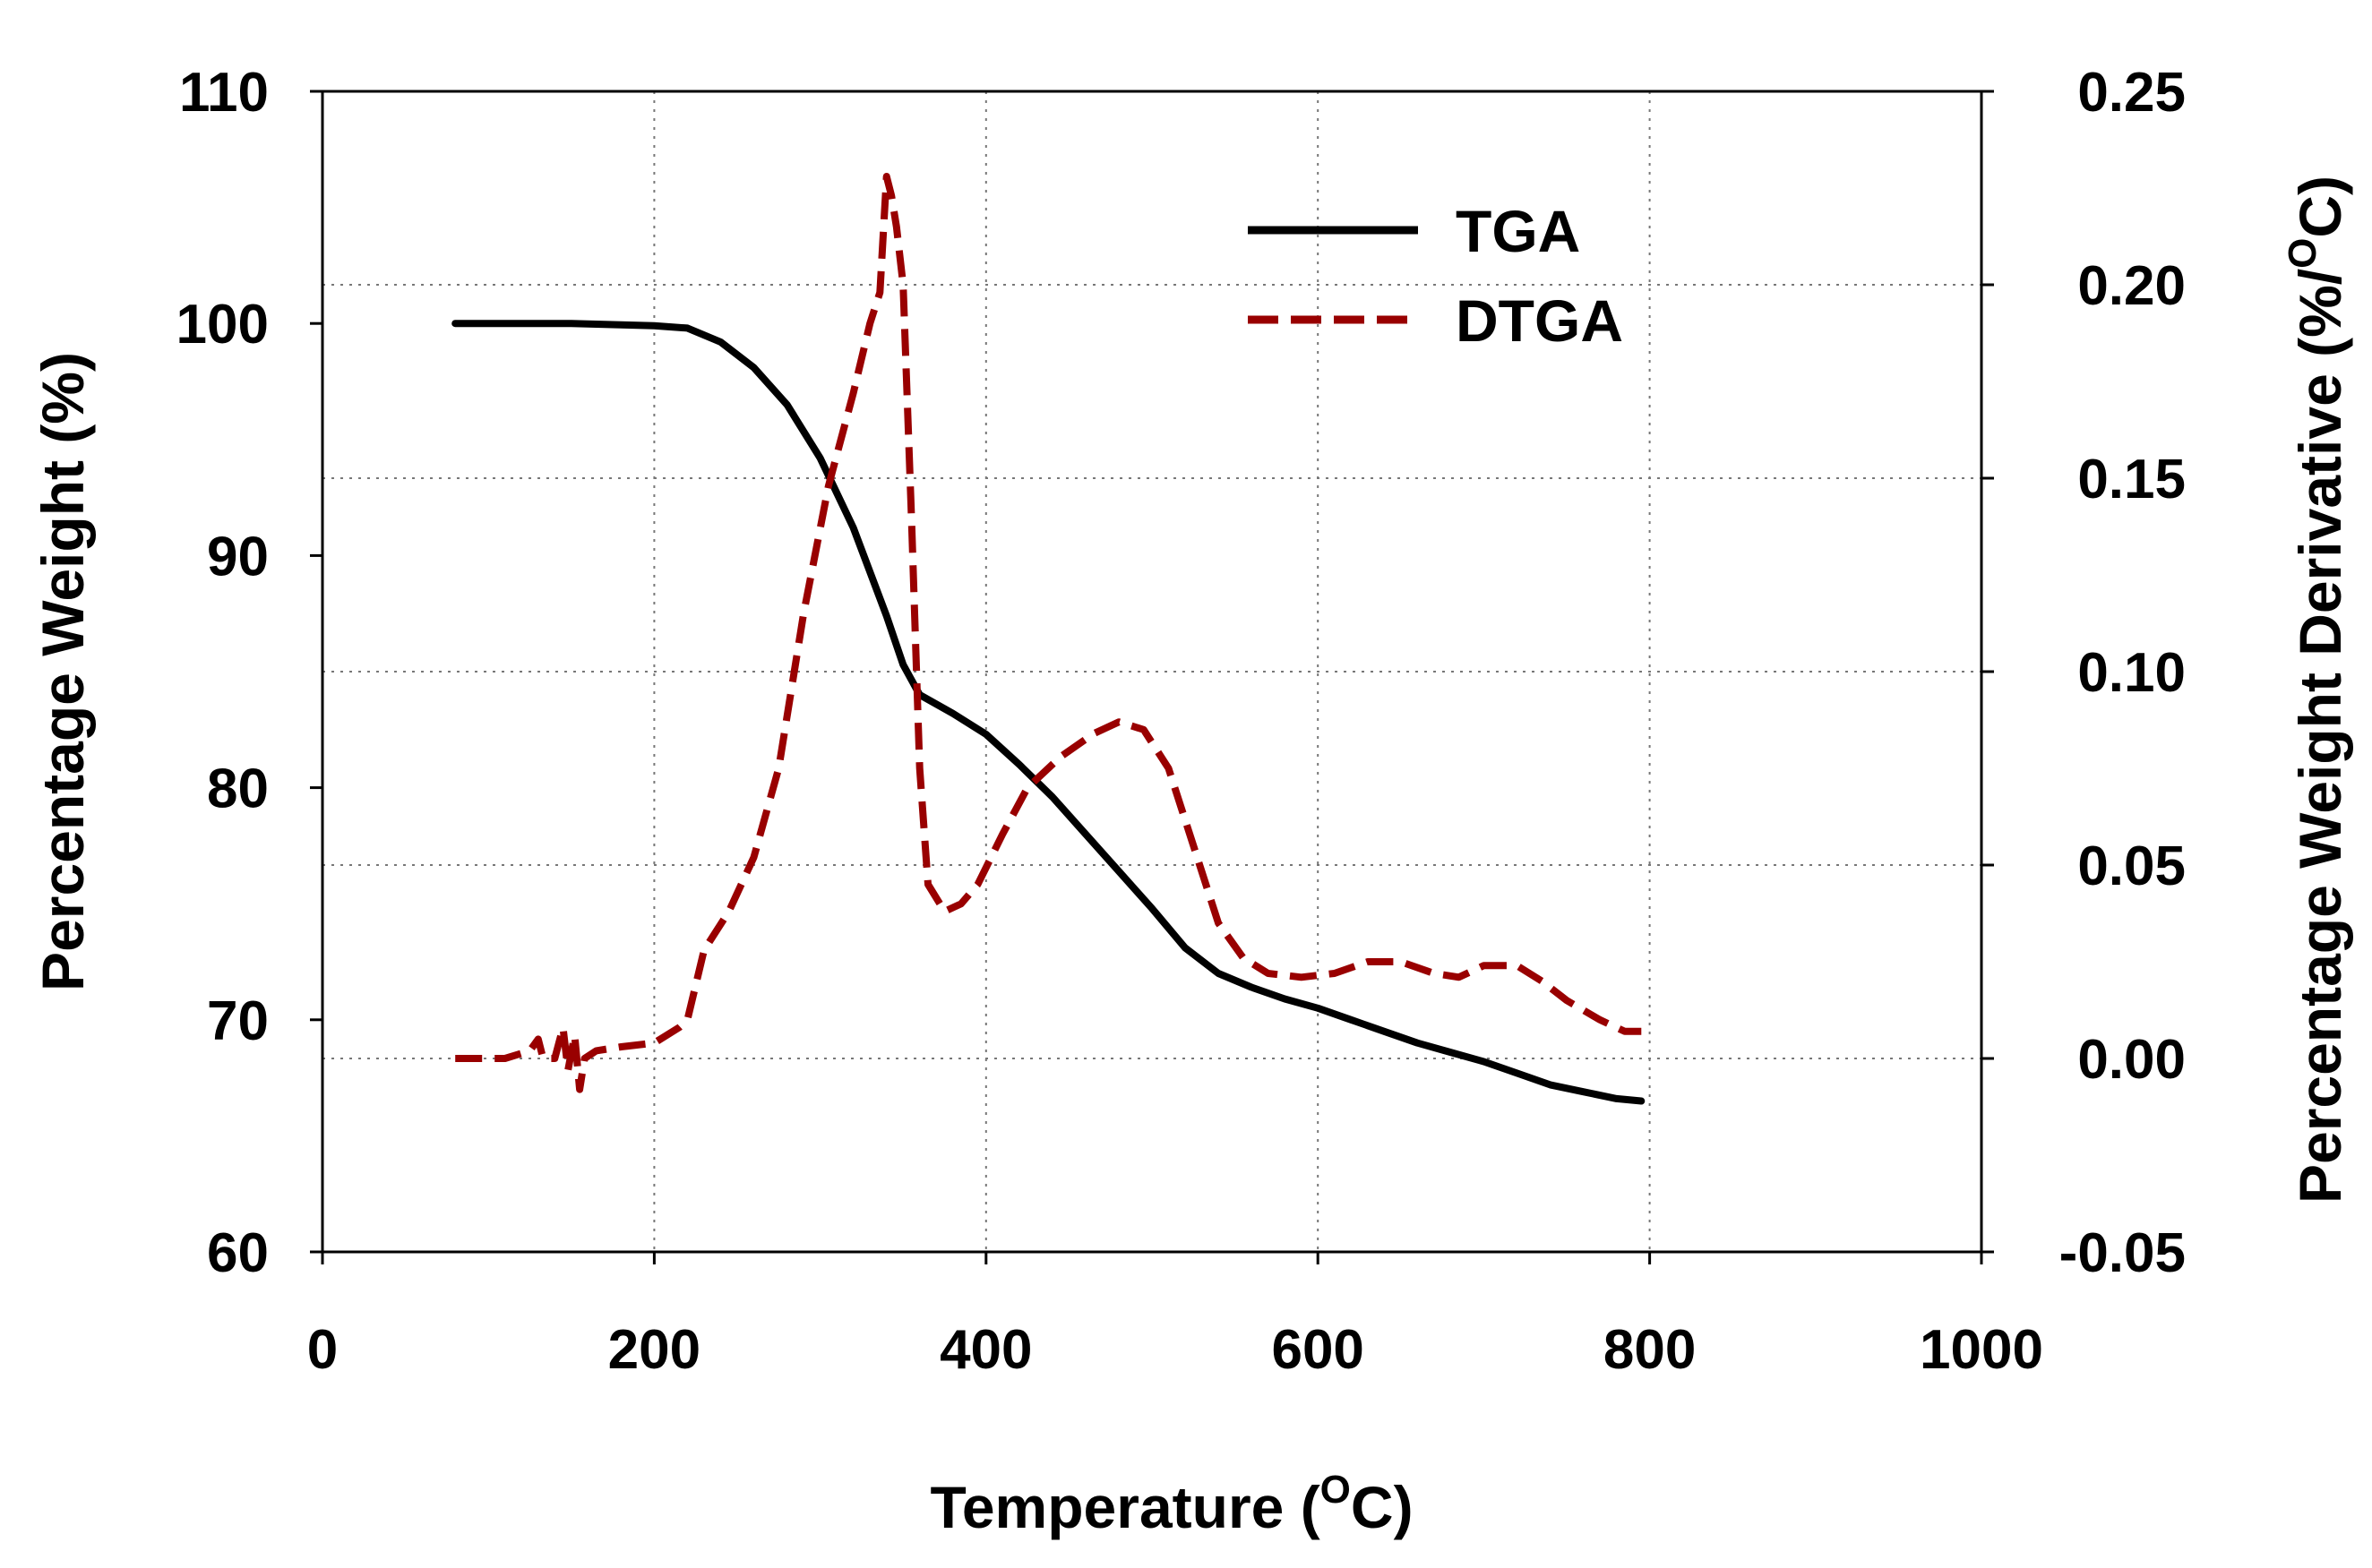 The height and width of the screenshot is (1568, 2372). I want to click on y-axis-left-title: Percentage Weight (%), so click(63, 672).